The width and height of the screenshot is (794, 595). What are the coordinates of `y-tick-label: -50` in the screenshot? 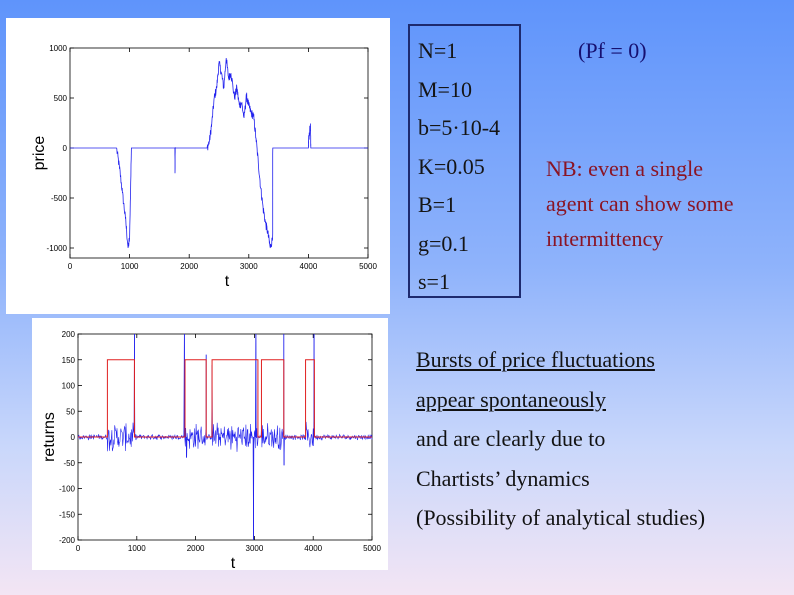 It's located at (69, 463).